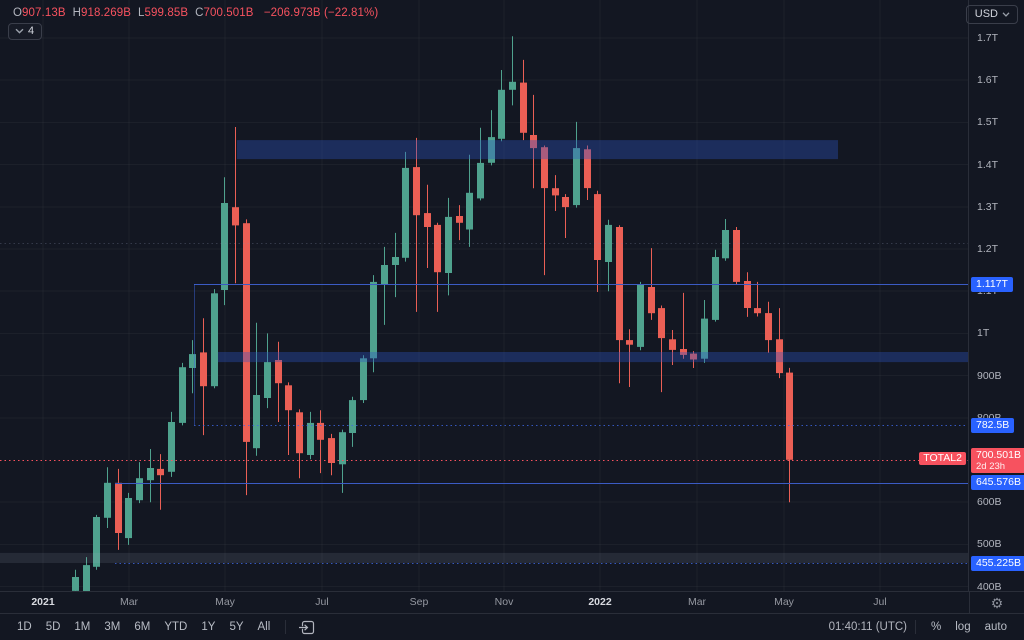  What do you see at coordinates (962, 627) in the screenshot?
I see `toolbar-button-log: log` at bounding box center [962, 627].